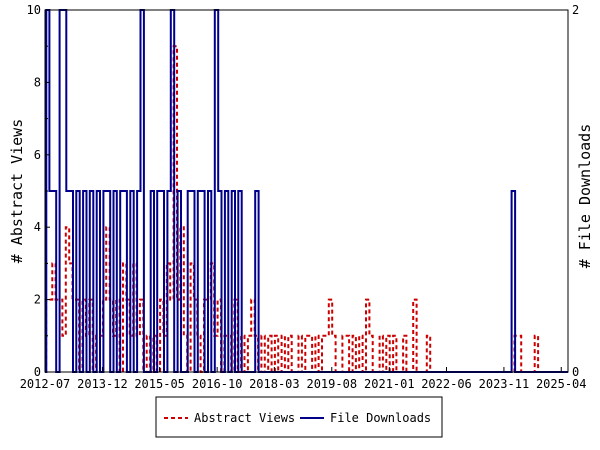  What do you see at coordinates (159, 384) in the screenshot?
I see `x-tick-label: 2015-05` at bounding box center [159, 384].